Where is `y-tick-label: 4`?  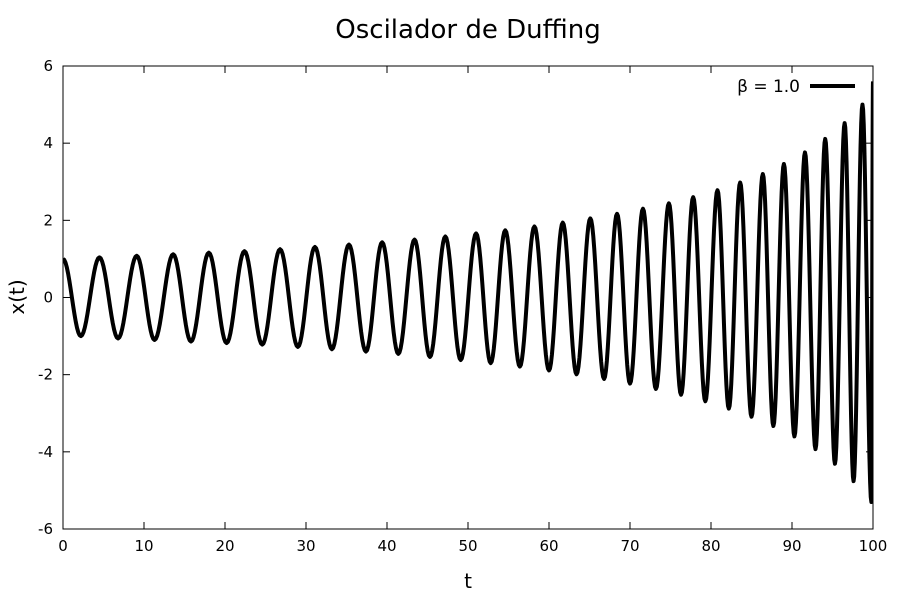 y-tick-label: 4 is located at coordinates (48, 143).